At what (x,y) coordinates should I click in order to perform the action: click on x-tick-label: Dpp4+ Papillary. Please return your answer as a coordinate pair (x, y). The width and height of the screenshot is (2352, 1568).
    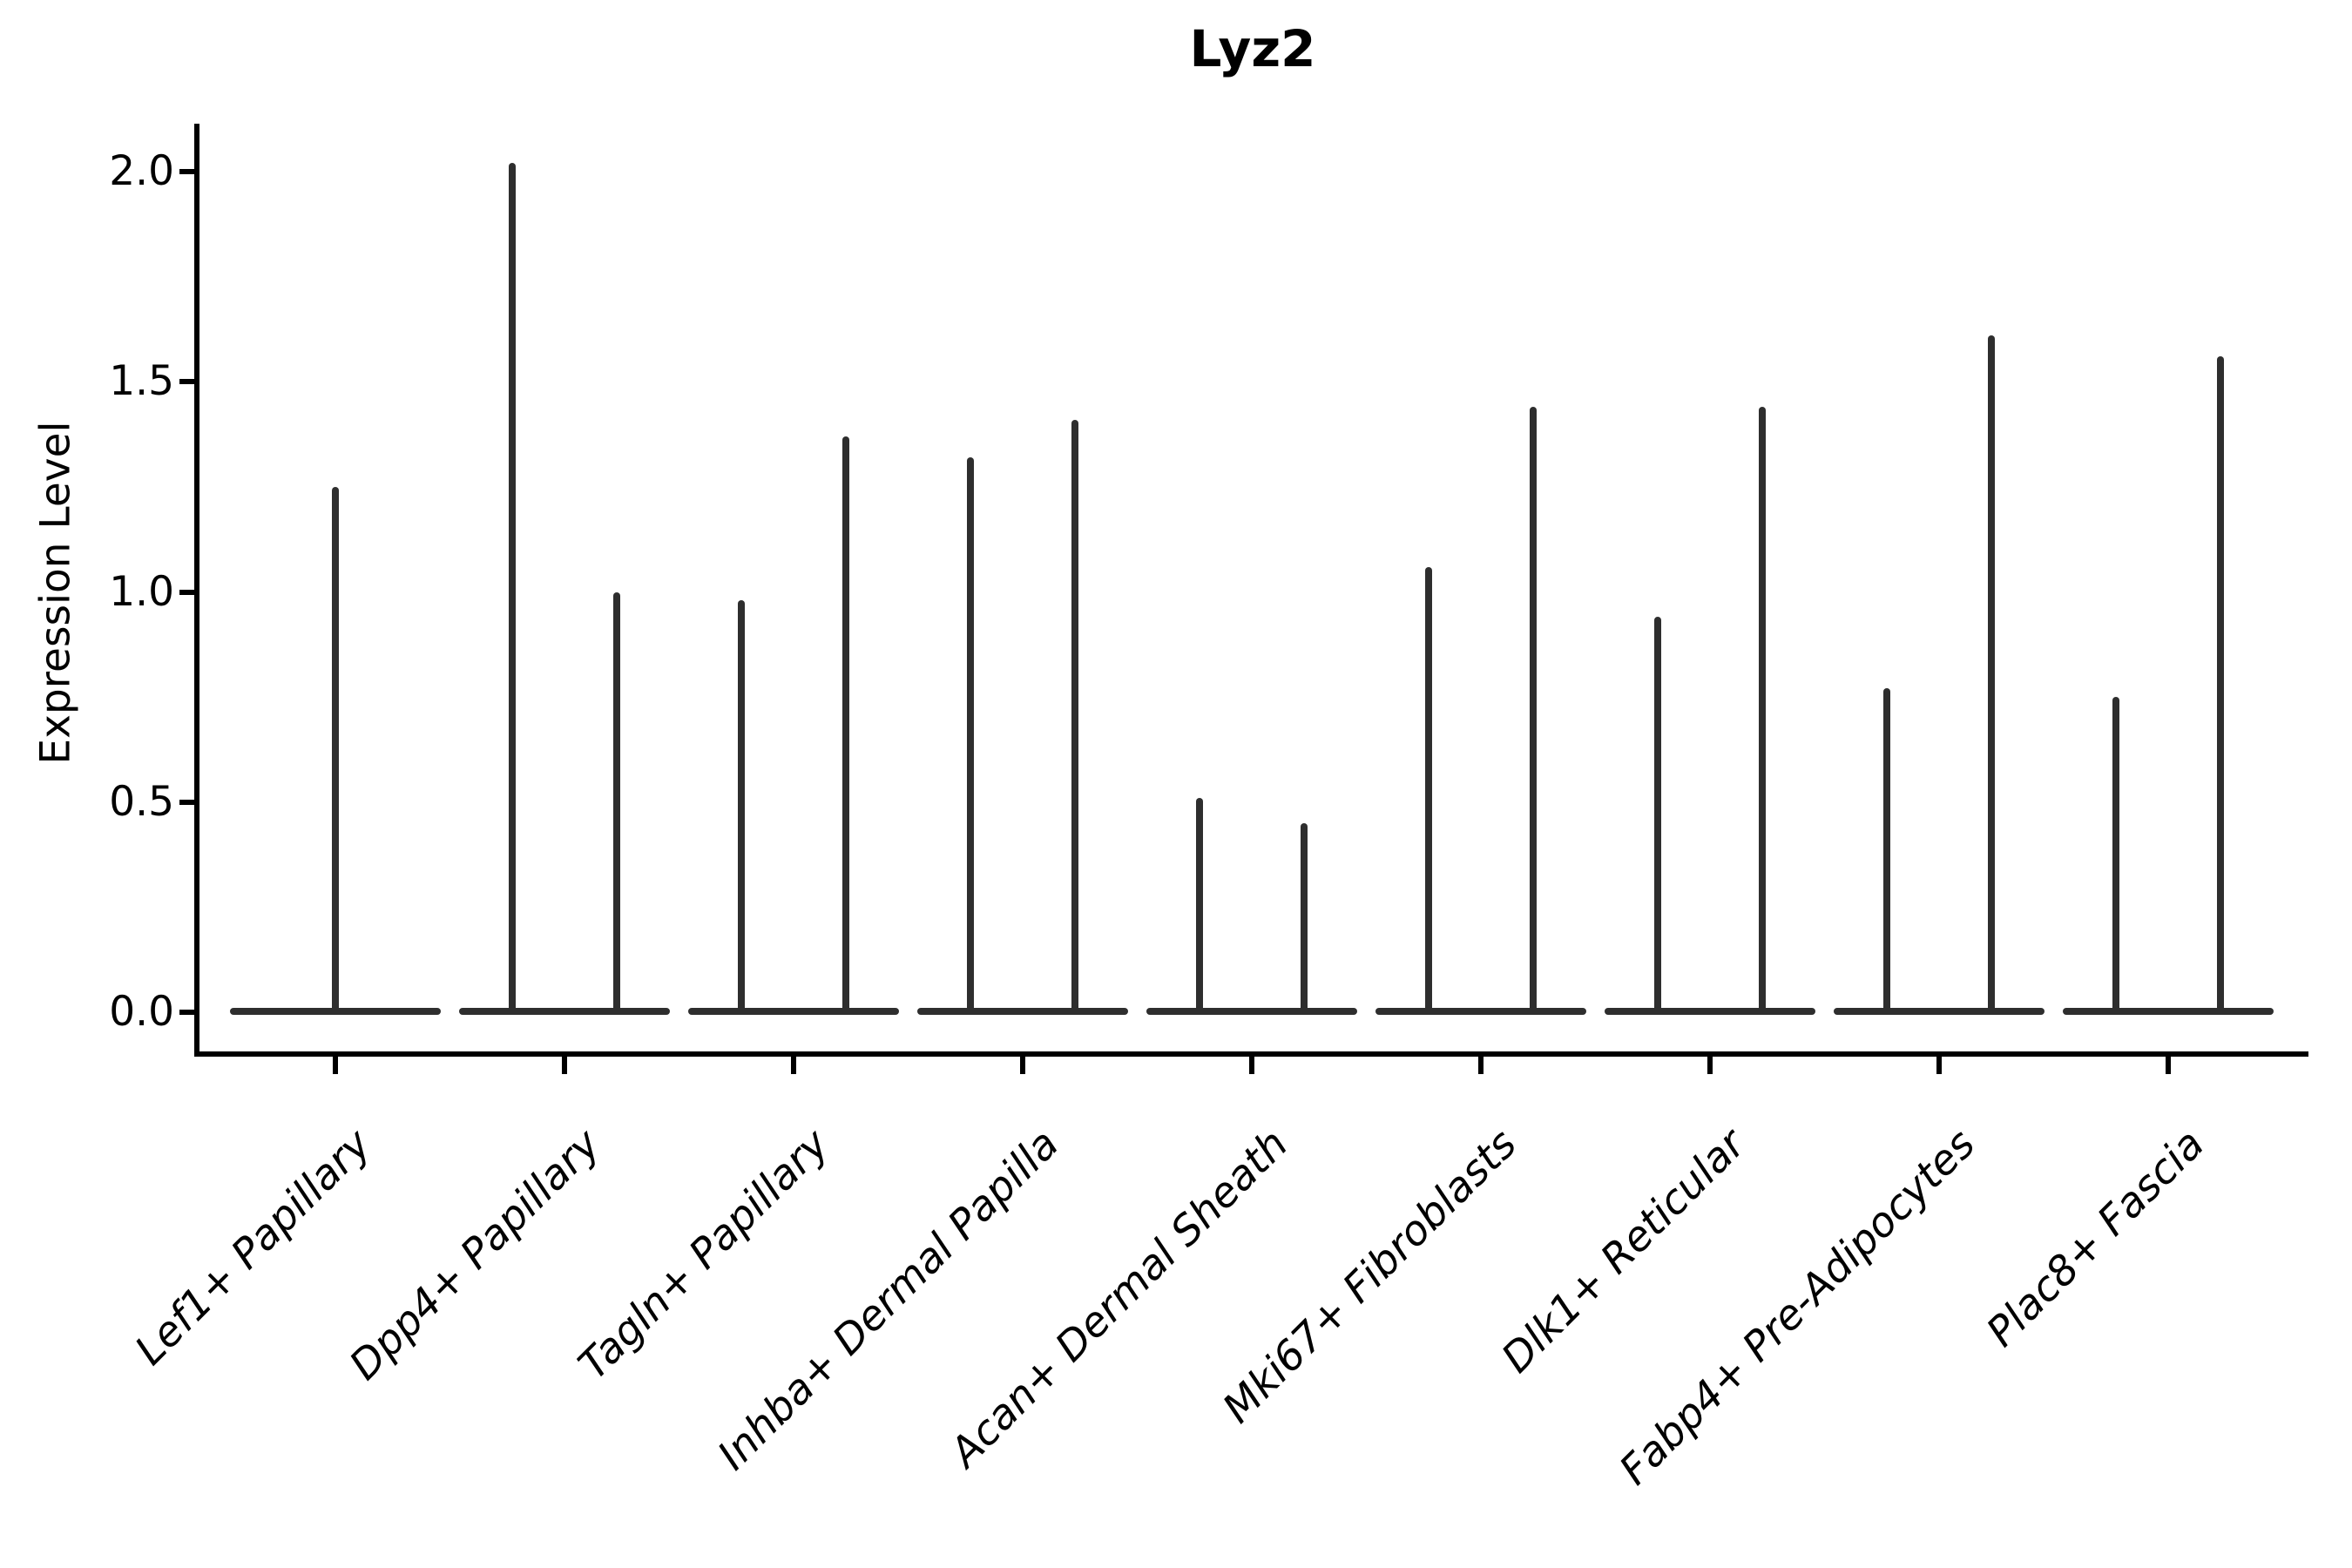
    Looking at the image, I should click on (475, 1254).